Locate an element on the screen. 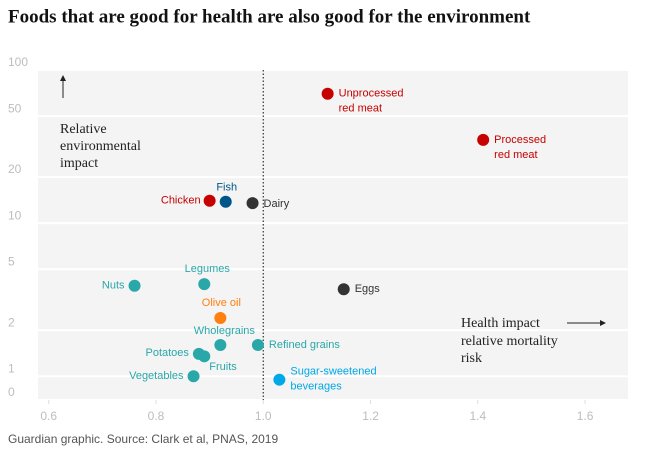 This screenshot has height=450, width=654. y-tick-label: 2 is located at coordinates (11, 322).